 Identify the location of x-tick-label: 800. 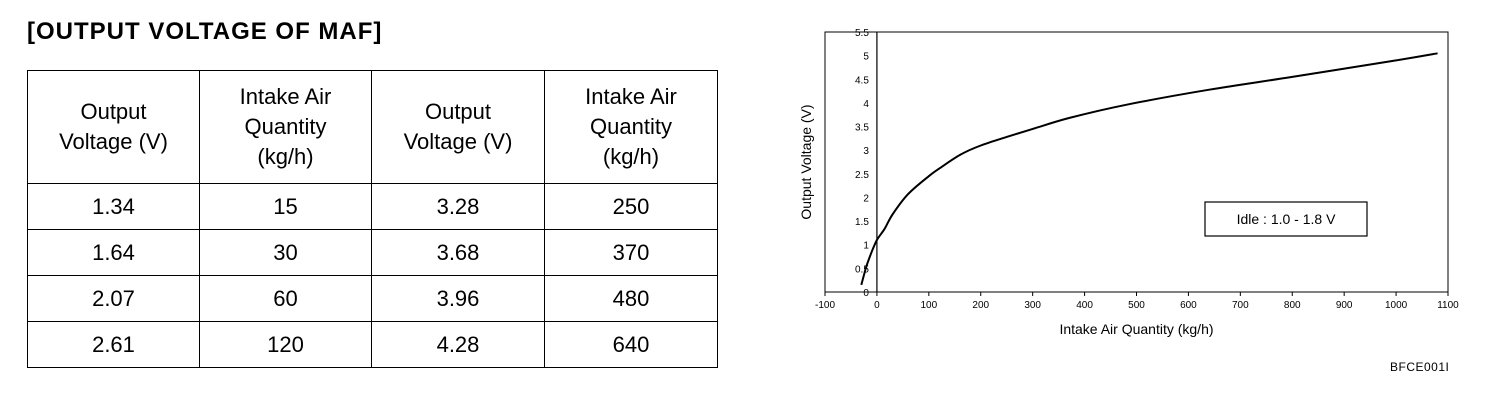
(1292, 305).